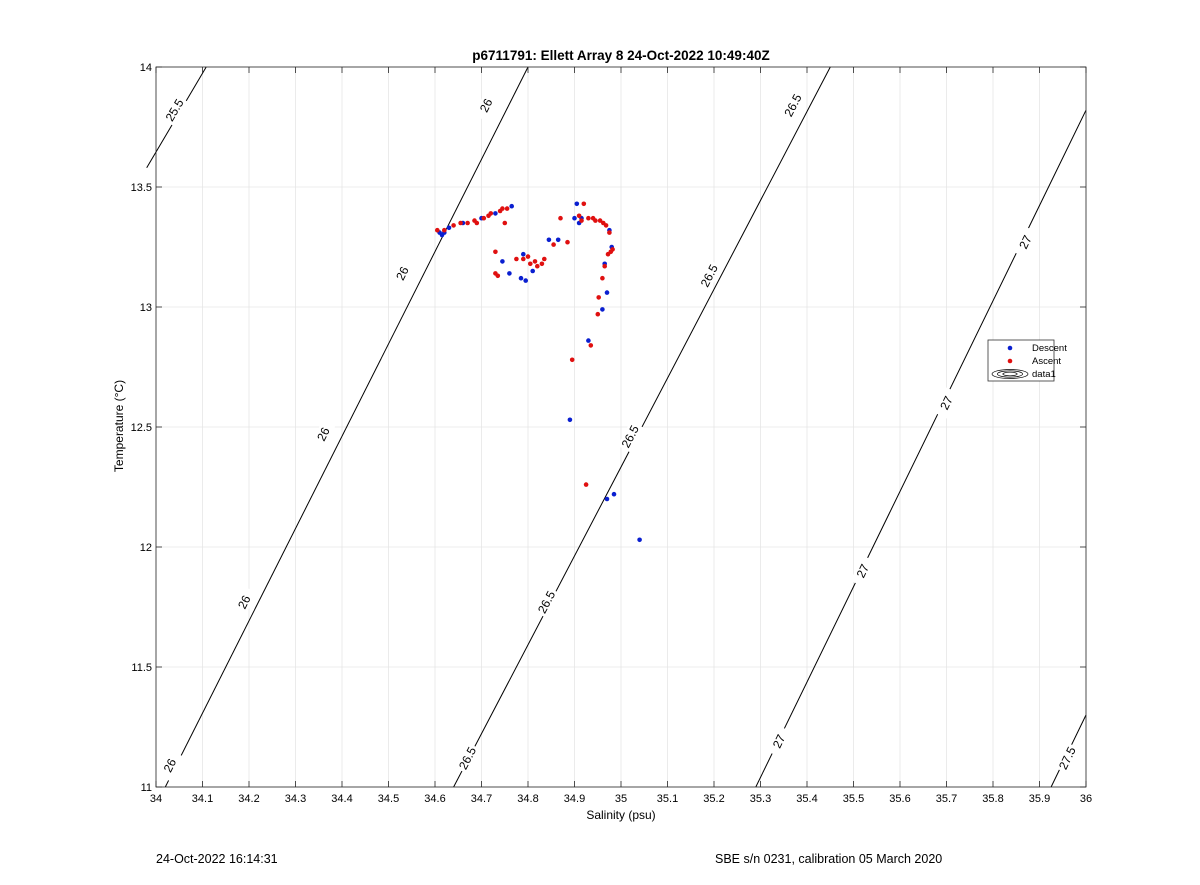  I want to click on x-tick-label: 34.6, so click(434, 799).